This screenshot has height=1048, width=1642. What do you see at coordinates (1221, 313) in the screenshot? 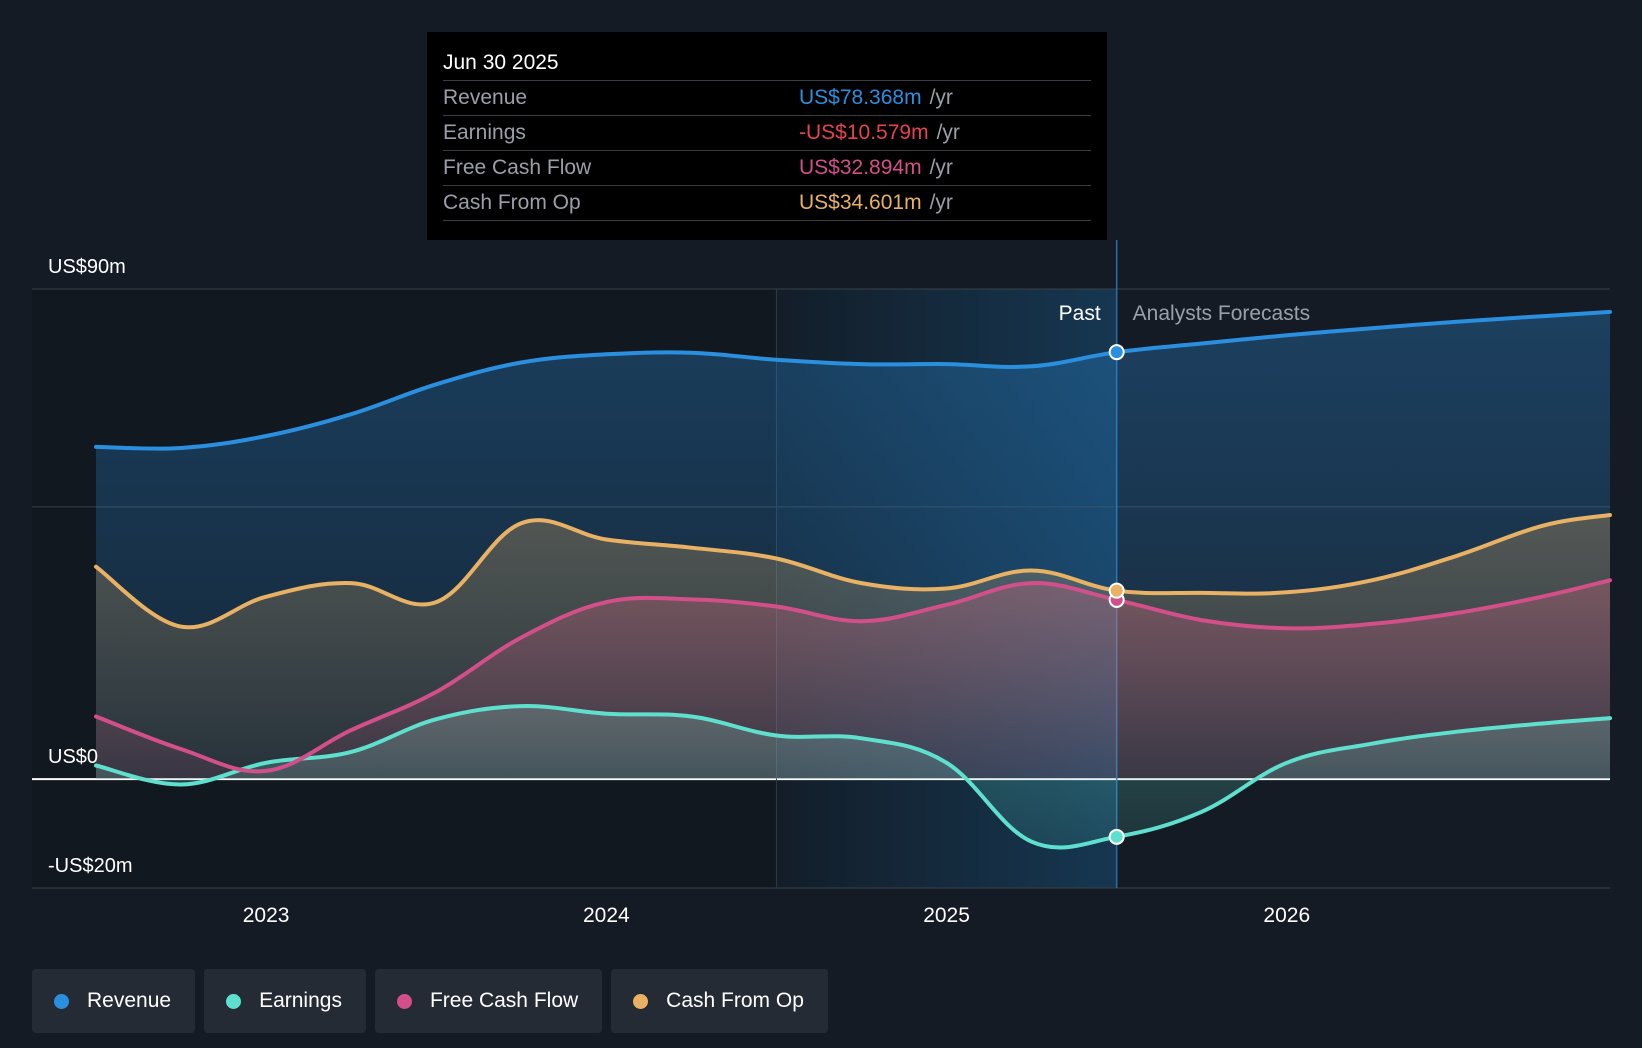
I see `forecast-label: Analysts Forecasts` at bounding box center [1221, 313].